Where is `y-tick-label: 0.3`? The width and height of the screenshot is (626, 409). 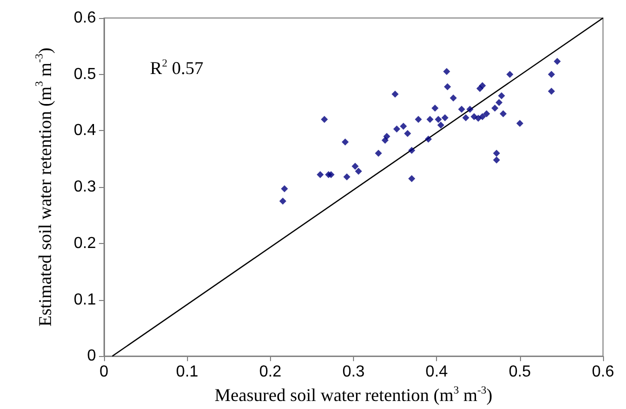
y-tick-label: 0.3 is located at coordinates (85, 187).